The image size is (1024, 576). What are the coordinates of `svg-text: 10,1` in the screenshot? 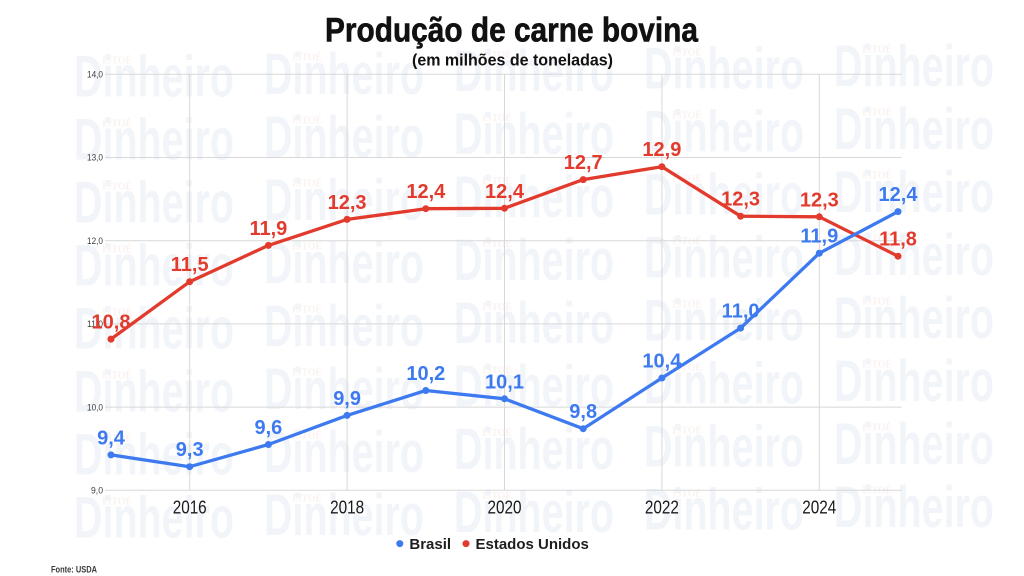 It's located at (504, 382).